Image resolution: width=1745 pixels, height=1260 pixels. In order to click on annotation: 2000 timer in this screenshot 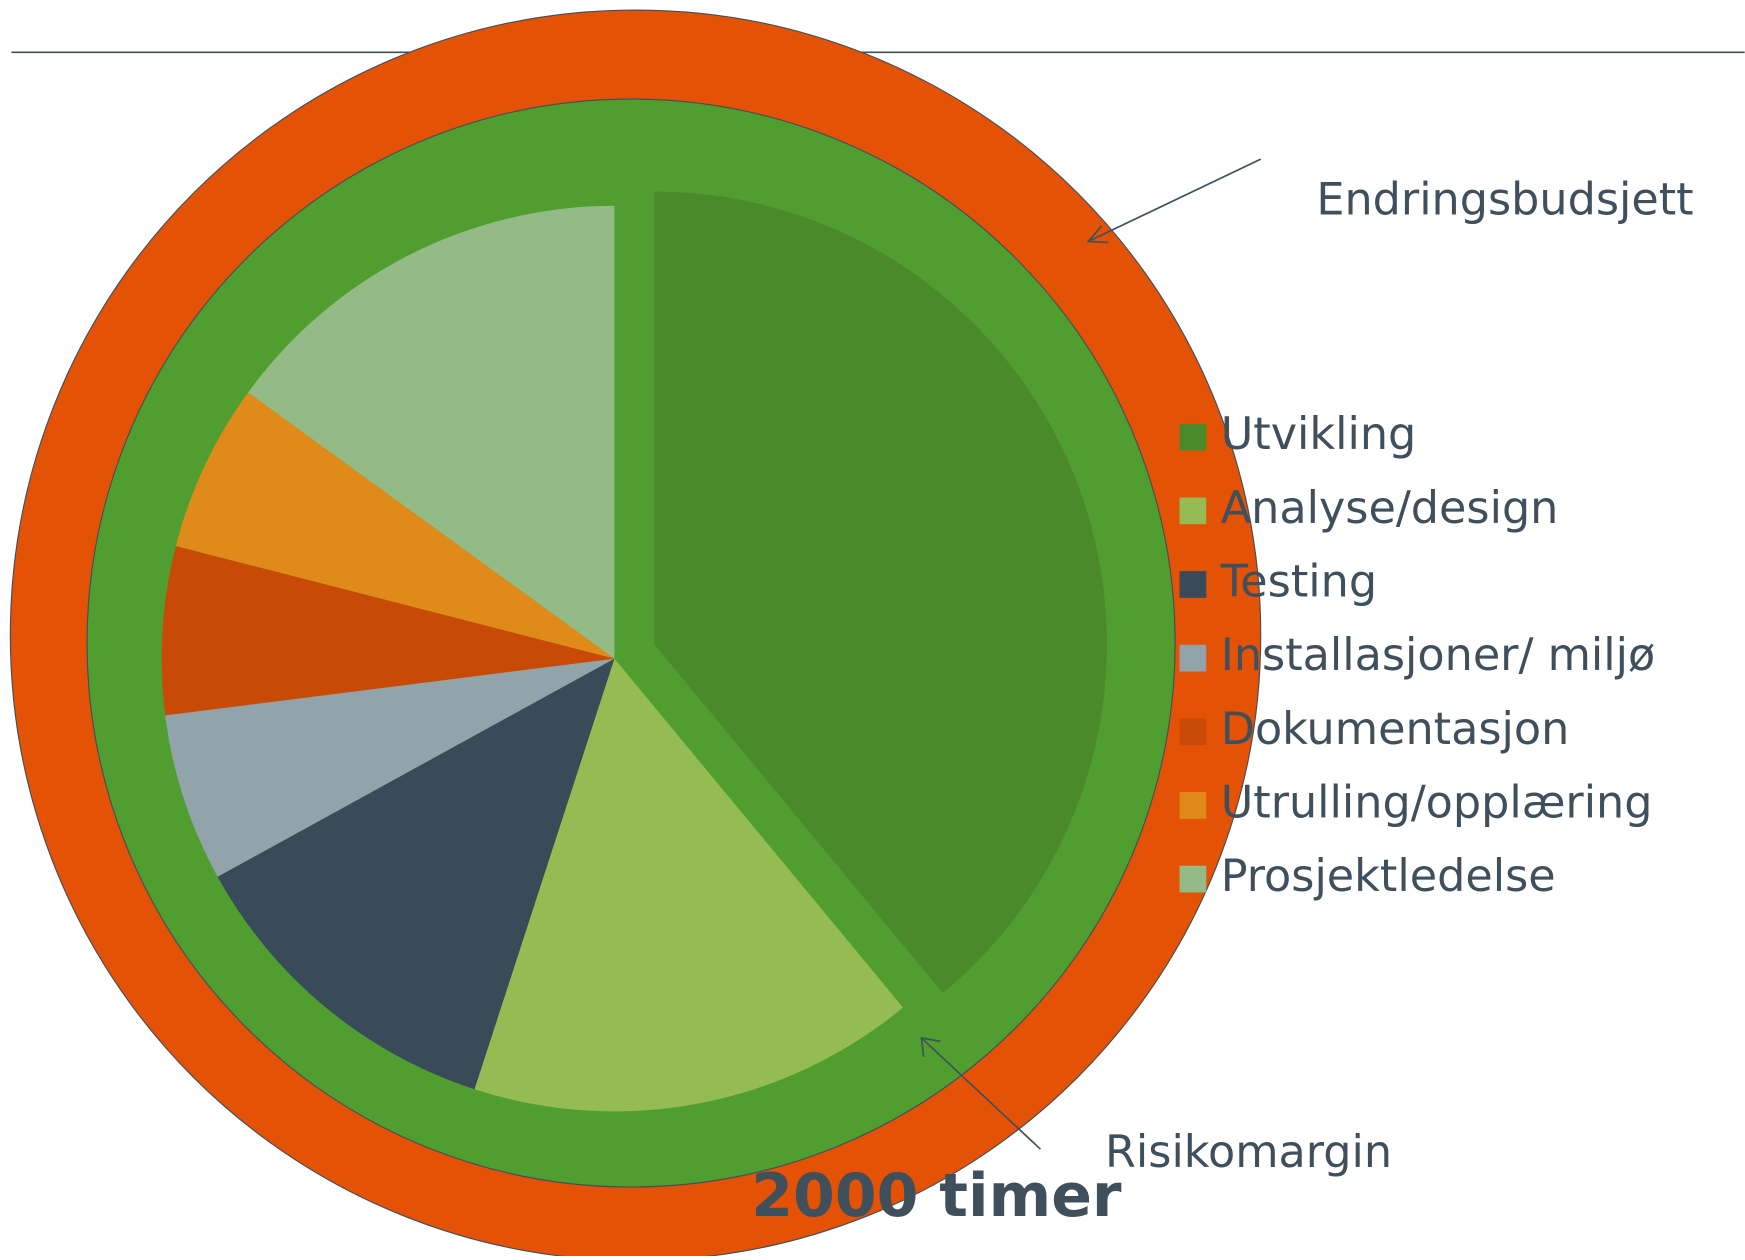, I will do `click(936, 1196)`.